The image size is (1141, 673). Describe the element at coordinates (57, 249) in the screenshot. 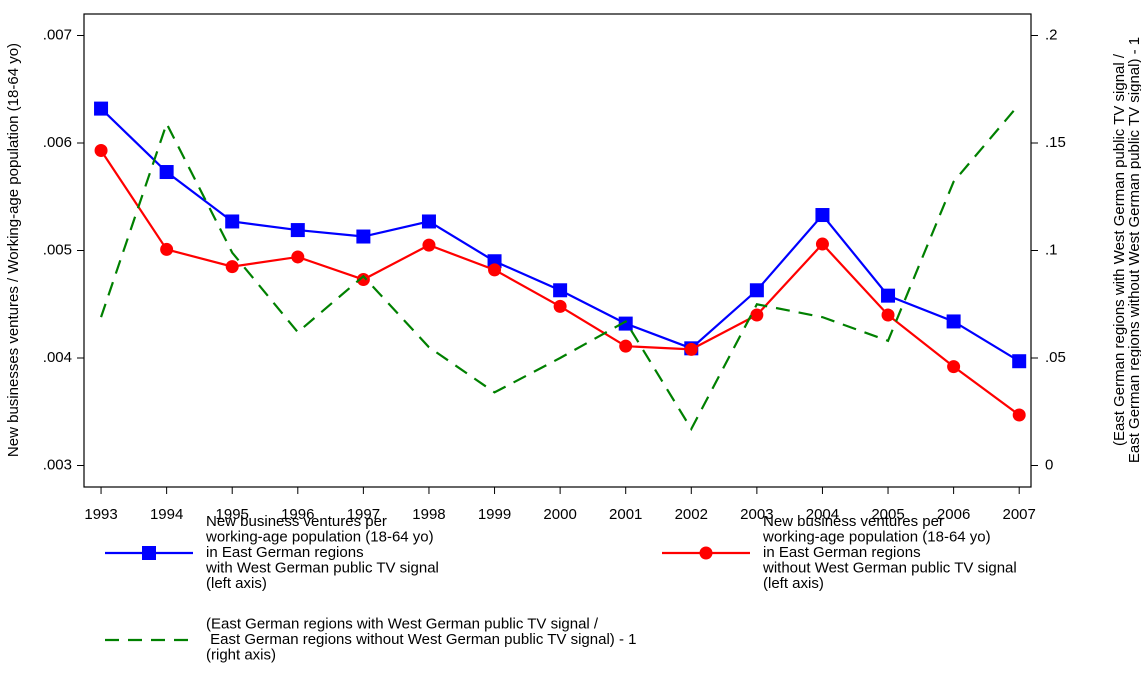

I see `y-tick-label: .005` at that location.